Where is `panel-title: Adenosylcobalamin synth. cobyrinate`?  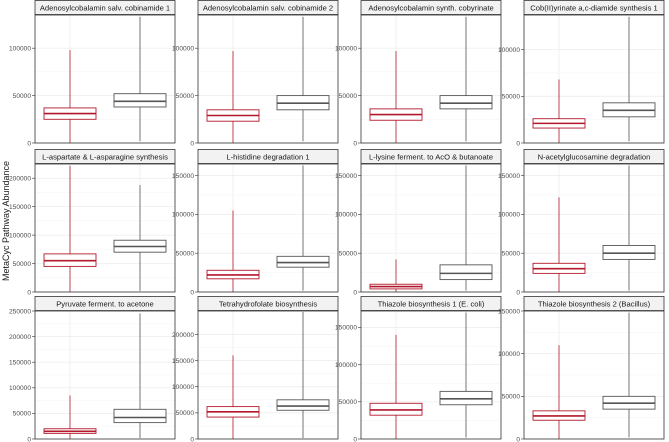 panel-title: Adenosylcobalamin synth. cobyrinate is located at coordinates (430, 8).